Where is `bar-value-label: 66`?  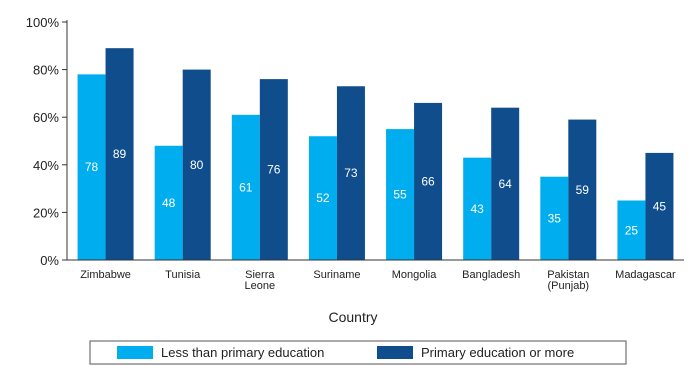 bar-value-label: 66 is located at coordinates (428, 181).